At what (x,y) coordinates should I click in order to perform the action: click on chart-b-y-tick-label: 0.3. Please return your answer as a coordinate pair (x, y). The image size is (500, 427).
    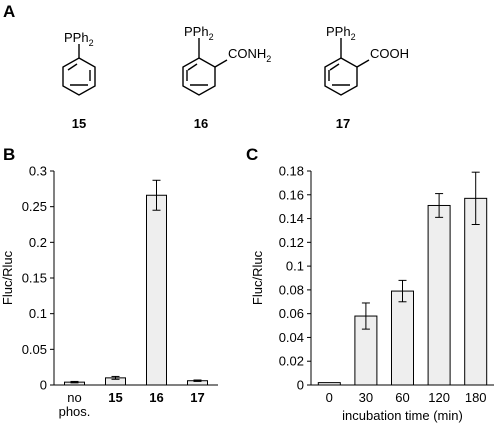
    Looking at the image, I should click on (38, 171).